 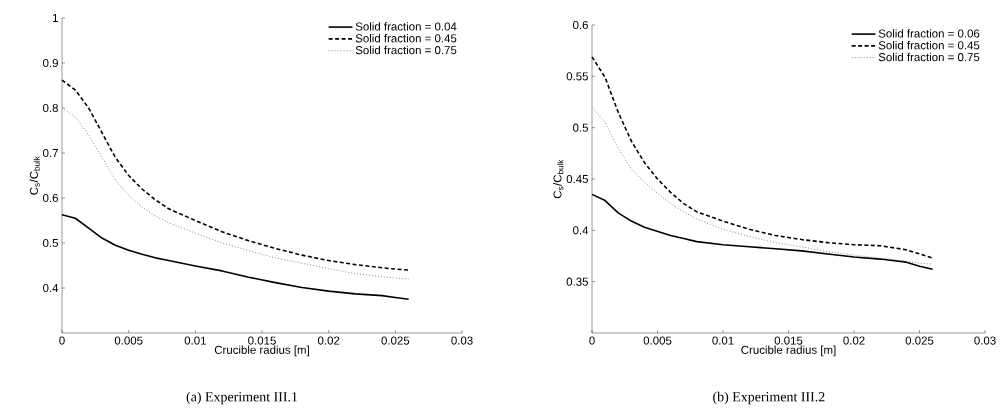 I want to click on y-tick-label: 0.35, so click(x=577, y=281).